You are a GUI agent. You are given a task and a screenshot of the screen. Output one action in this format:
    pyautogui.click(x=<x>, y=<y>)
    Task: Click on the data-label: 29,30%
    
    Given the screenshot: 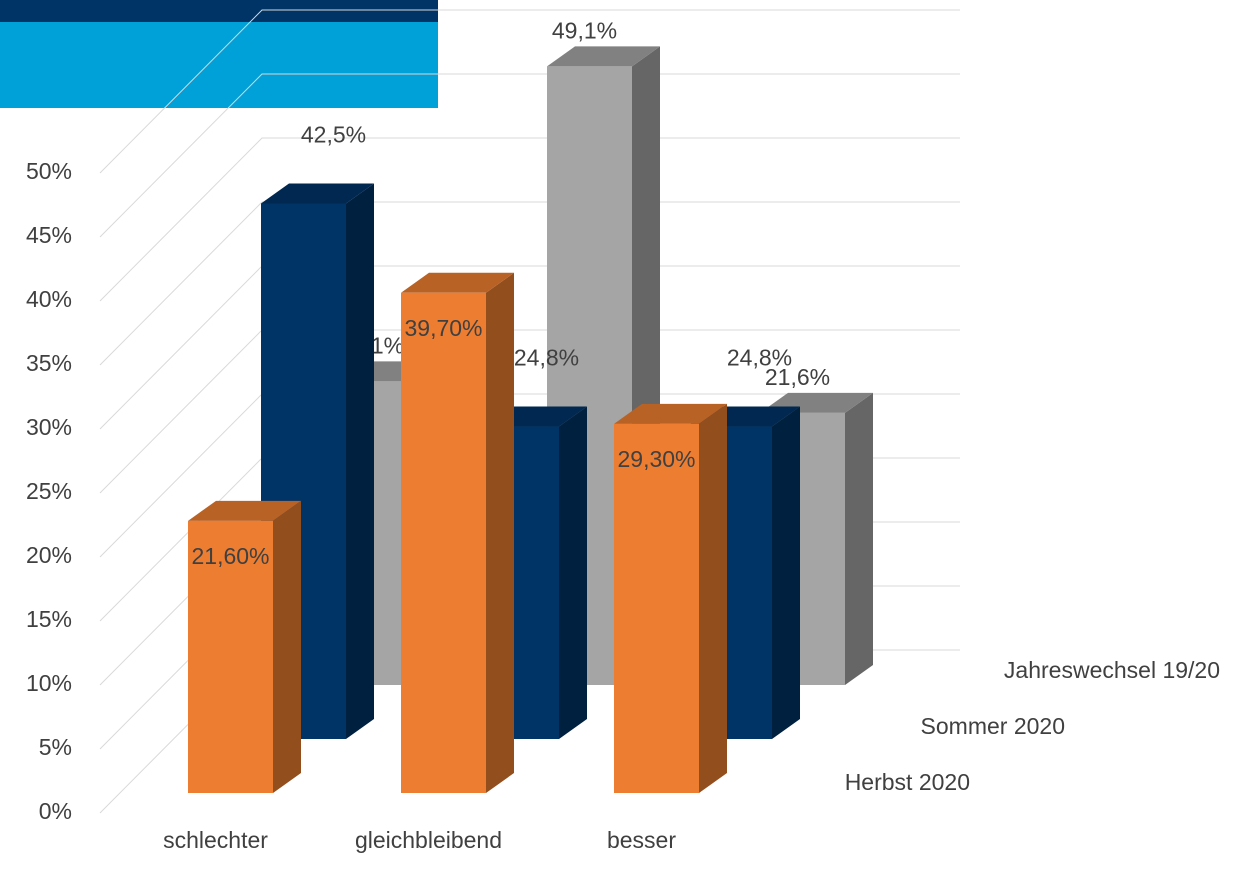 What is the action you would take?
    pyautogui.click(x=656, y=459)
    